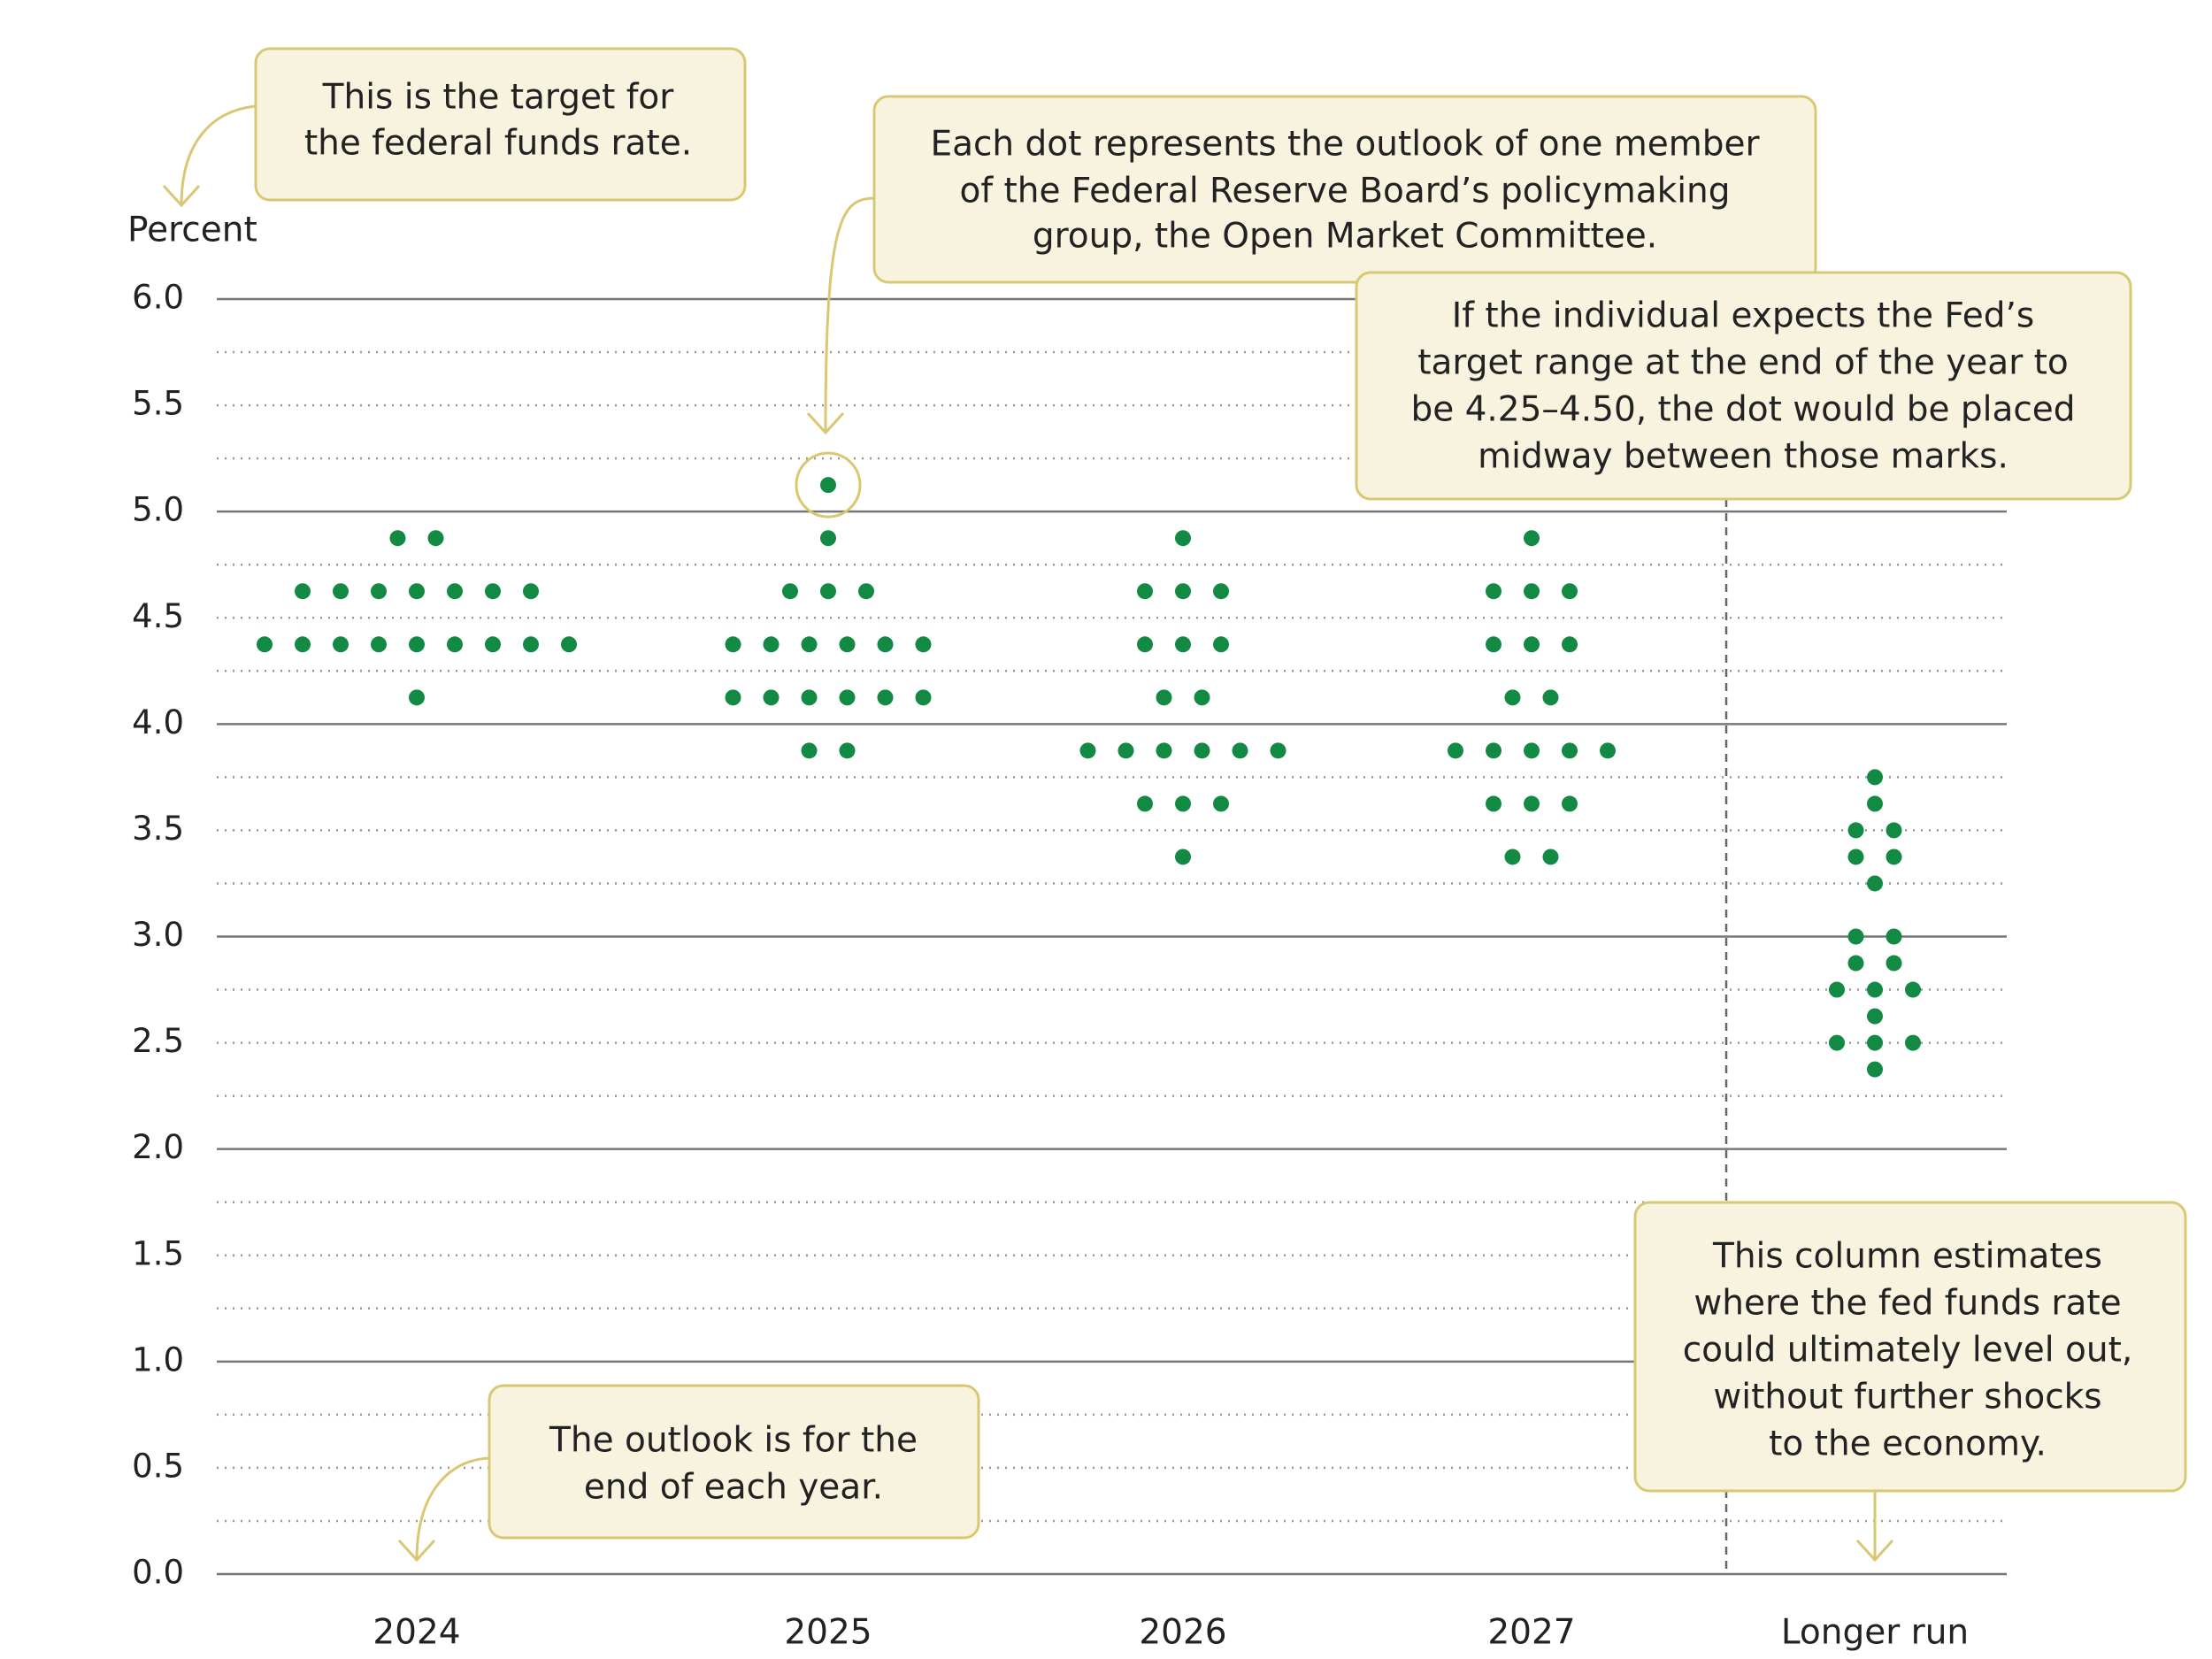 The image size is (2212, 1659). What do you see at coordinates (158, 1041) in the screenshot?
I see `y-tick-label: 2.5` at bounding box center [158, 1041].